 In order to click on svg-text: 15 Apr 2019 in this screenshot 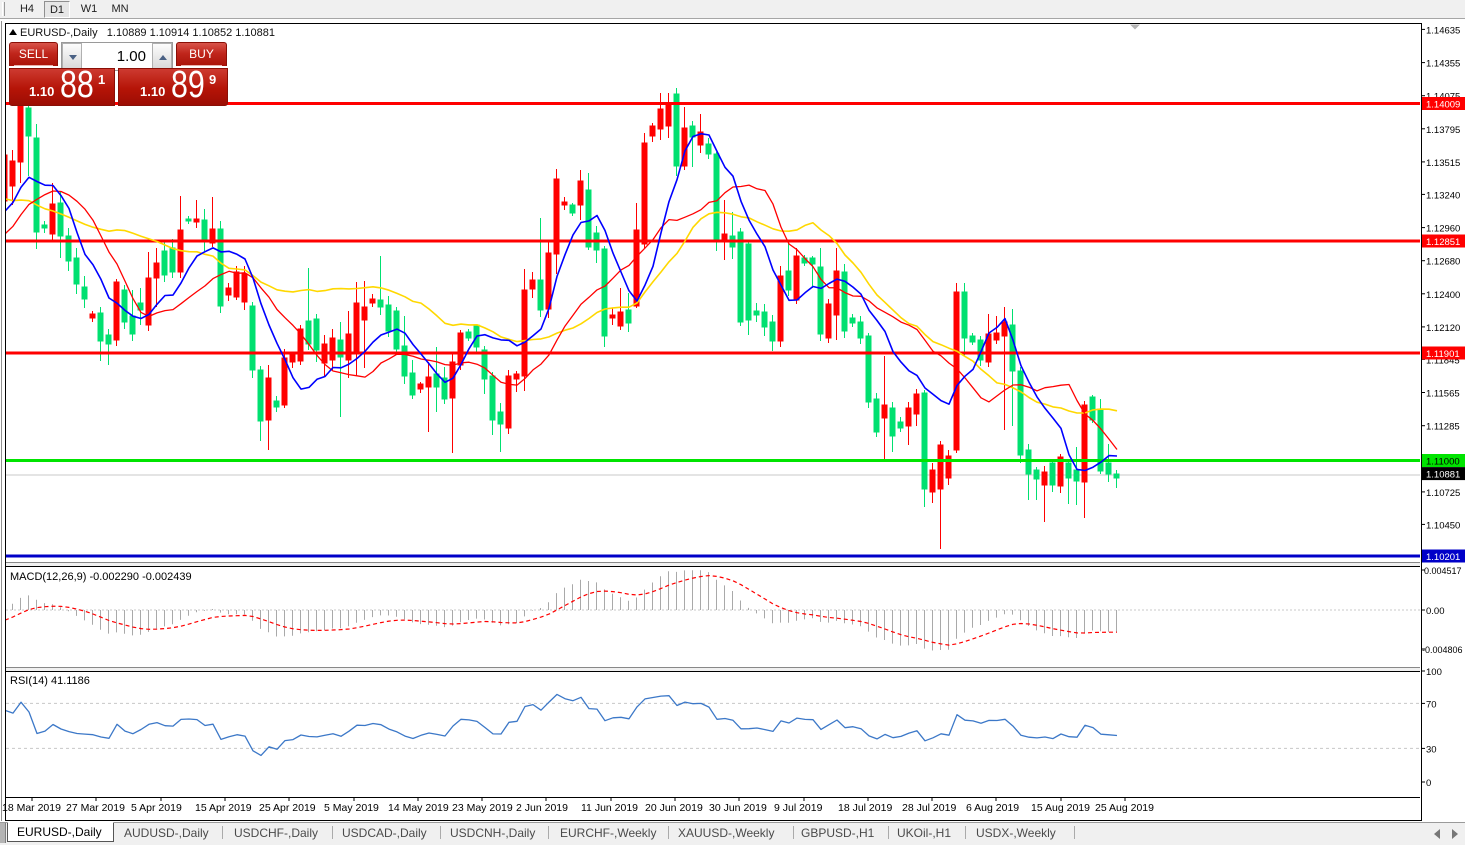, I will do `click(223, 808)`.